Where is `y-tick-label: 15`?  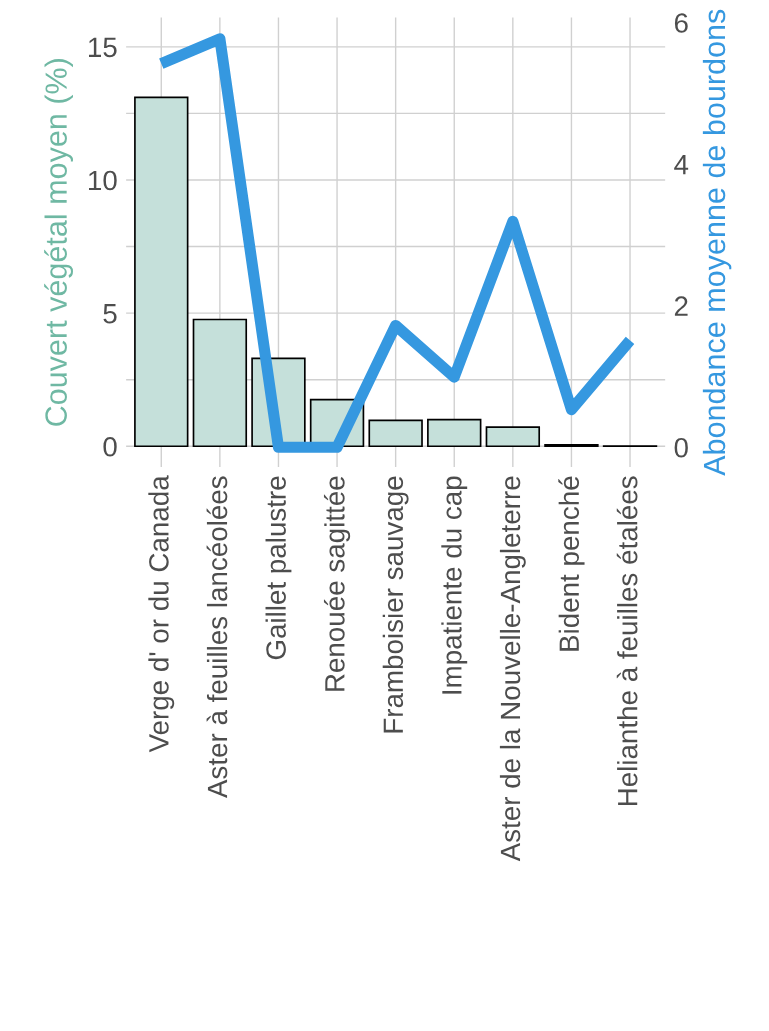
y-tick-label: 15 is located at coordinates (103, 47).